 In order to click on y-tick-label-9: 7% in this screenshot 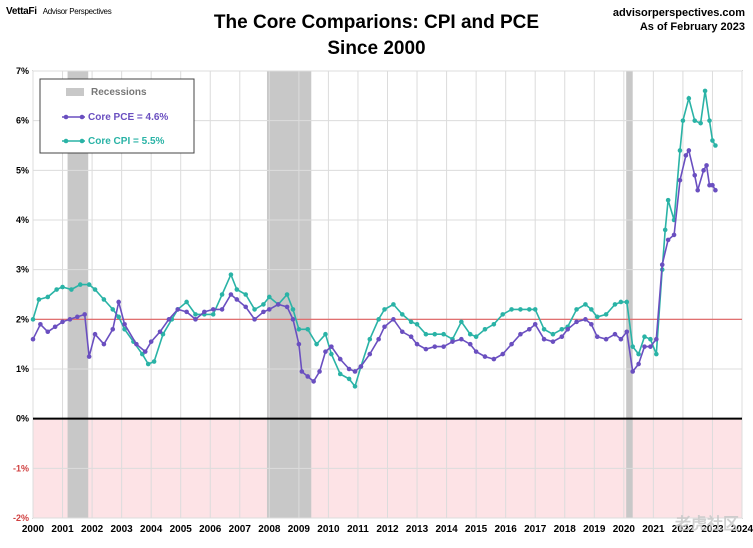, I will do `click(22, 71)`.